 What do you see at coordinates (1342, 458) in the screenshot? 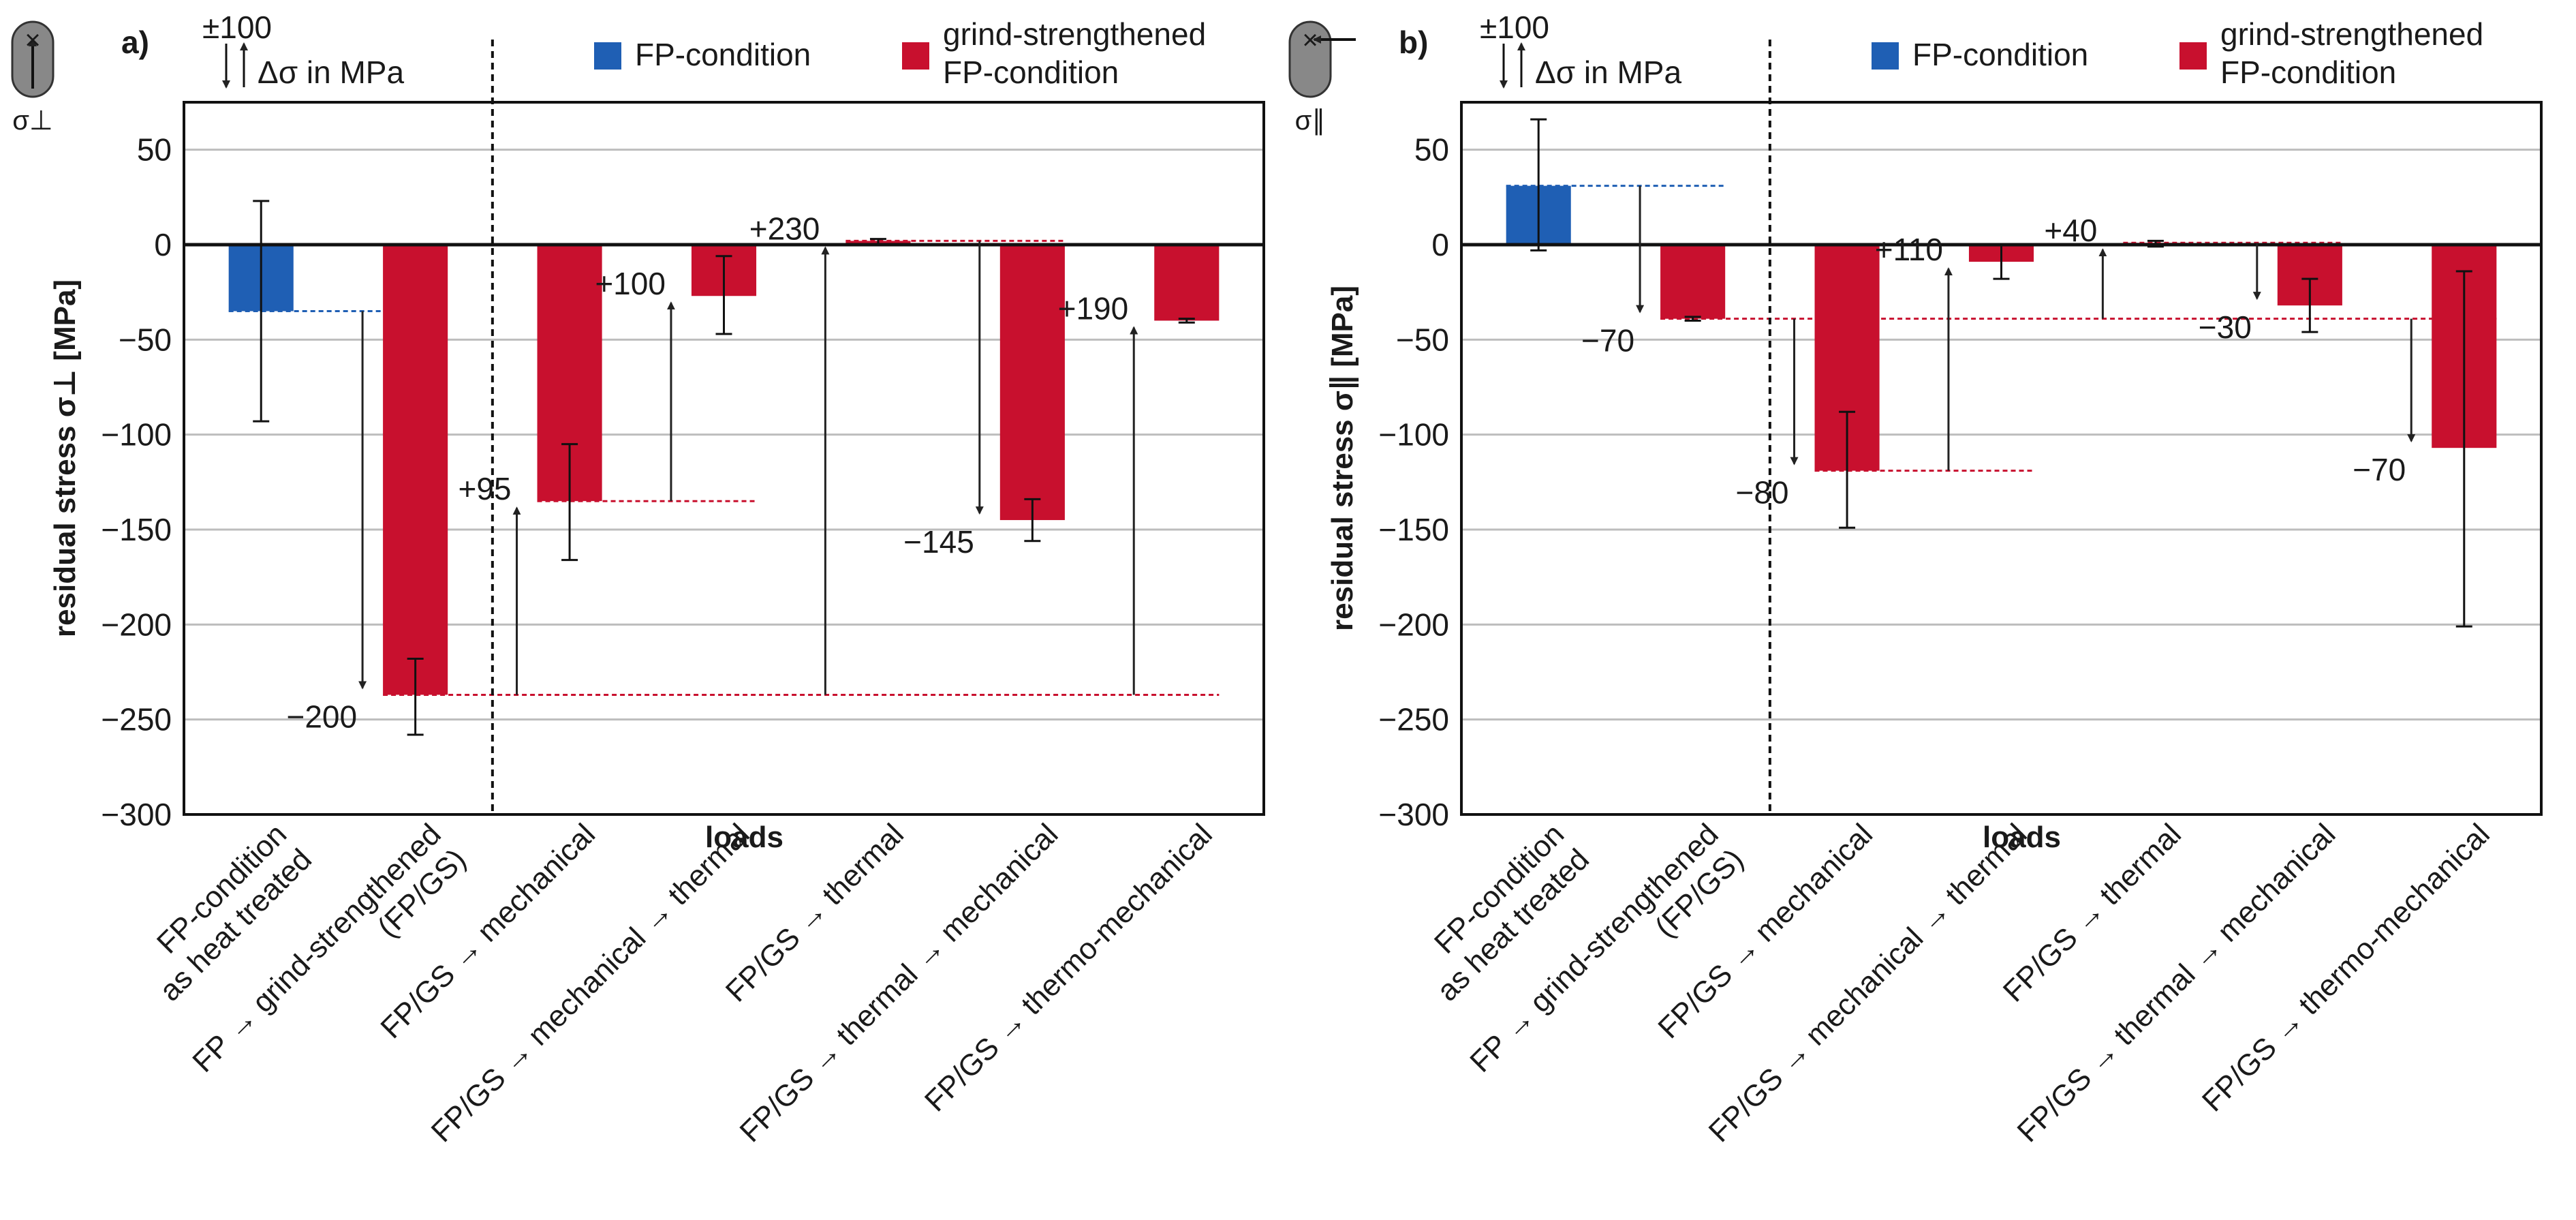
I see `y-axis-label: residual stress σ∥ [MPa]` at bounding box center [1342, 458].